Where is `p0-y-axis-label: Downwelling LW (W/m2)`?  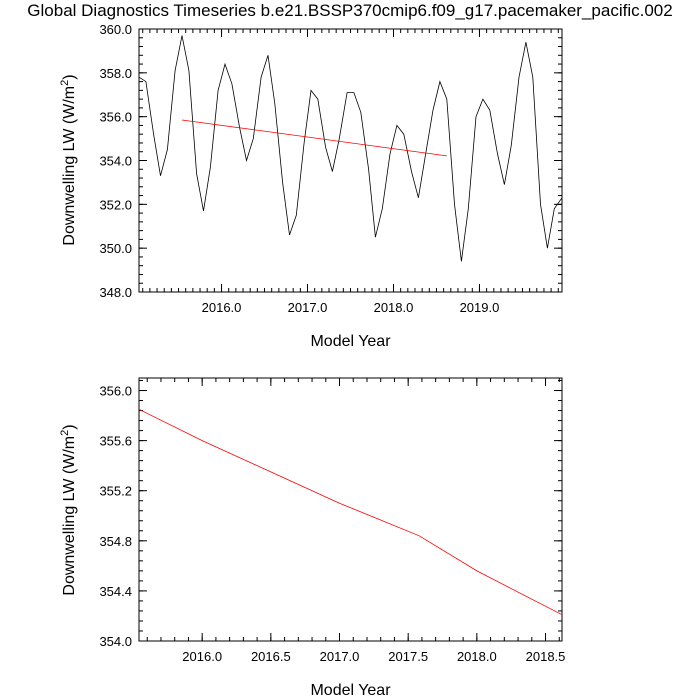
p0-y-axis-label: Downwelling LW (W/m2) is located at coordinates (68, 159).